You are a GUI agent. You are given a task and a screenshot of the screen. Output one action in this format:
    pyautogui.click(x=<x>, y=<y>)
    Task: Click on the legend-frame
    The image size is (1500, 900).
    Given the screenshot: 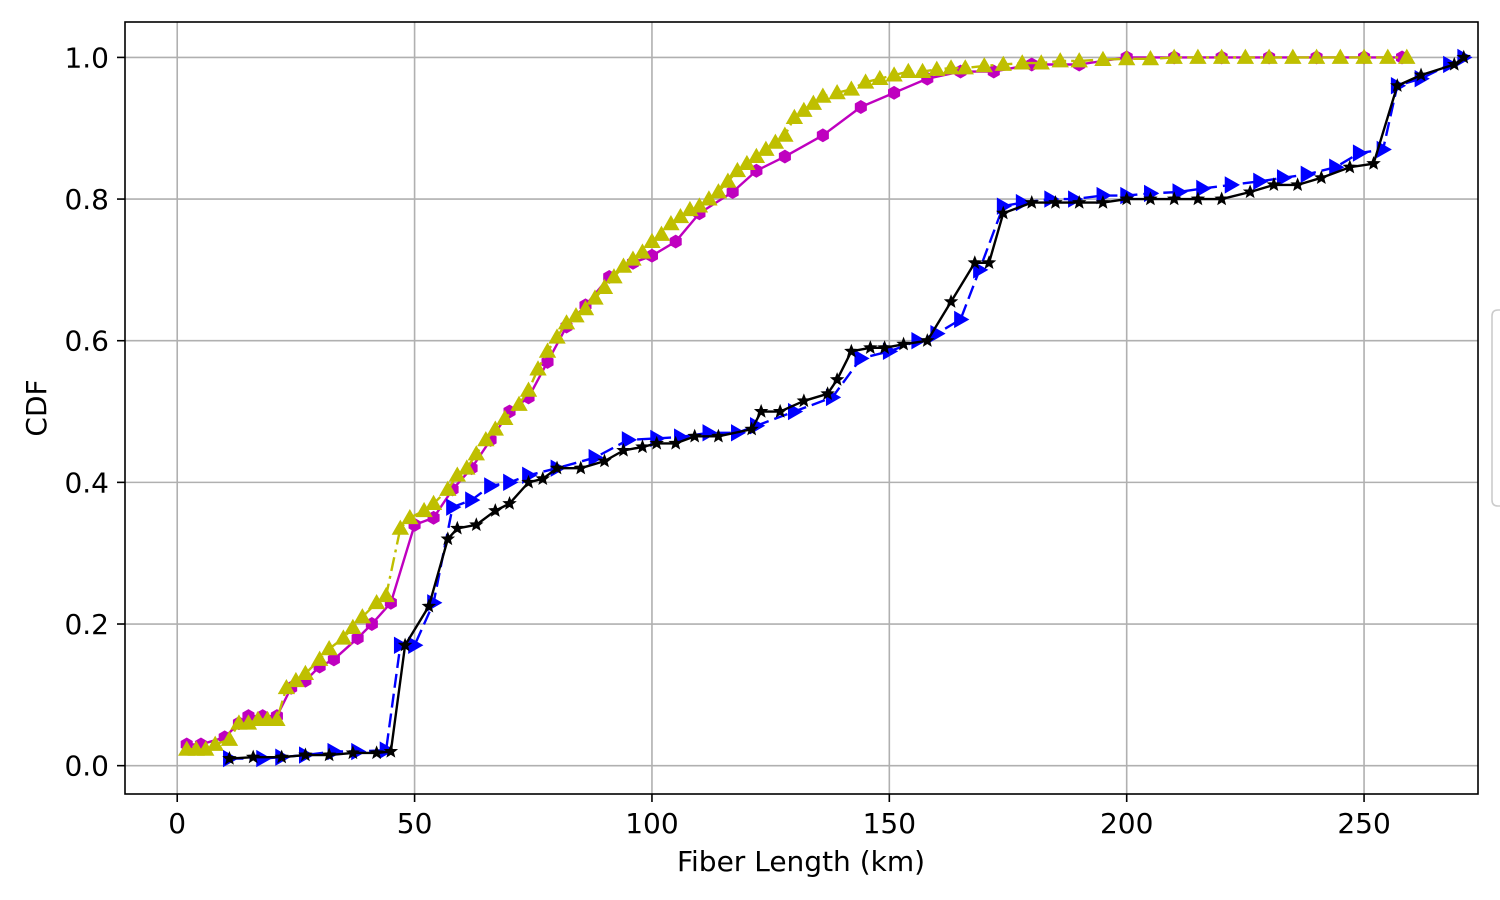 What is the action you would take?
    pyautogui.click(x=1495, y=408)
    